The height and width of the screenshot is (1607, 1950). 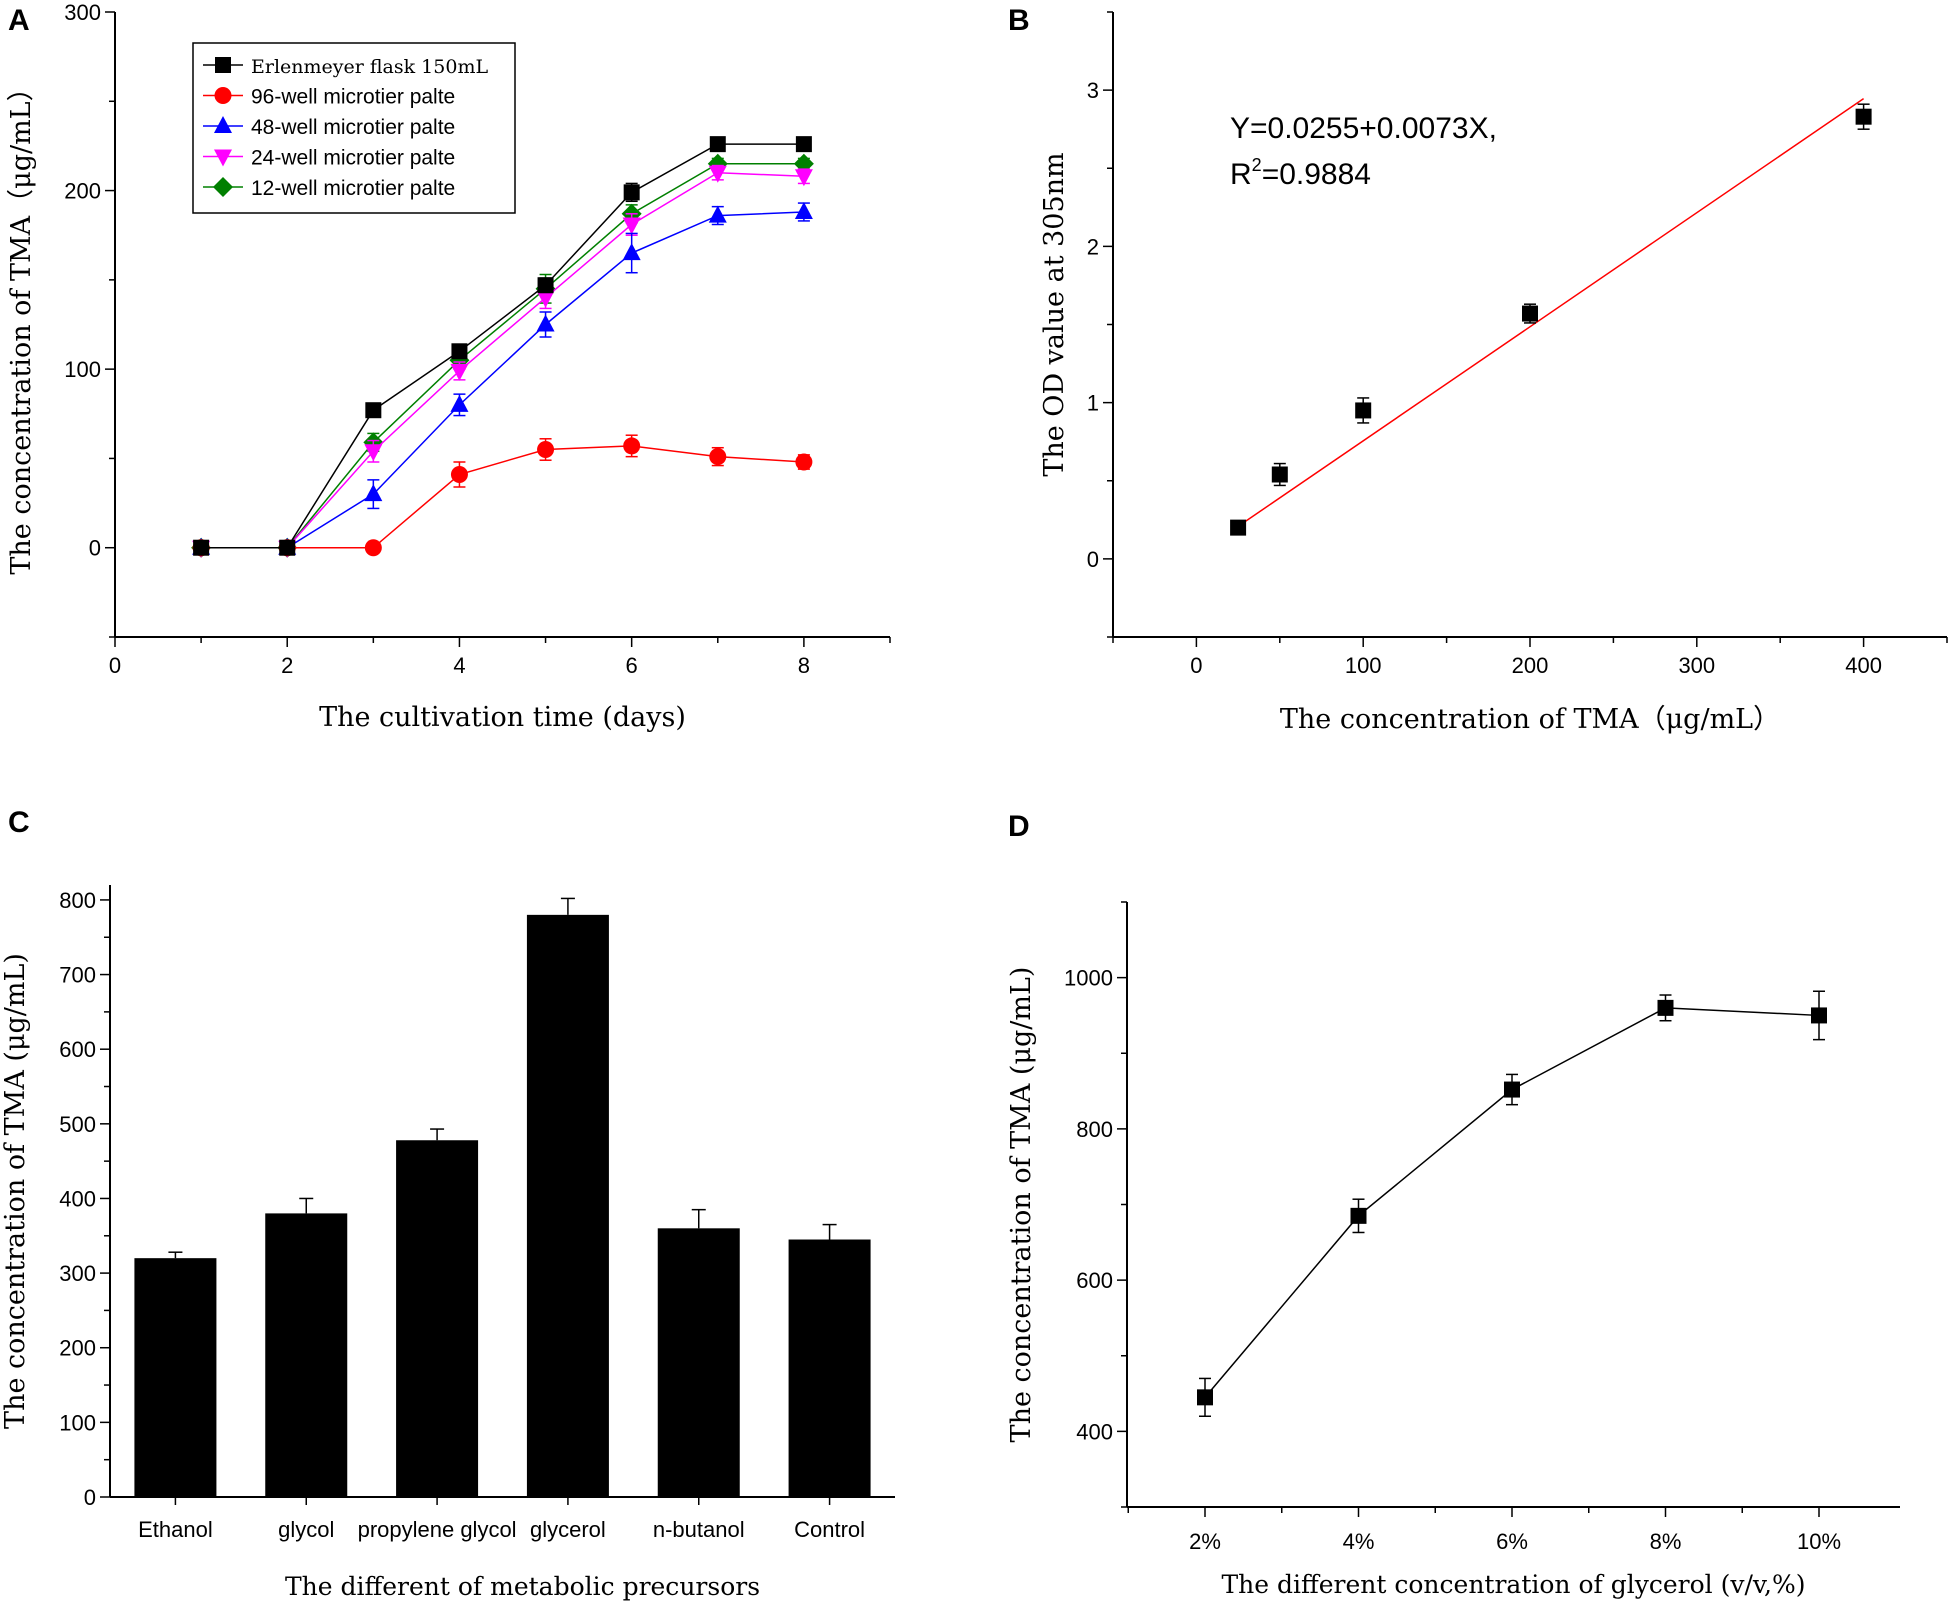 What do you see at coordinates (1359, 1541) in the screenshot?
I see `category-label: 4%` at bounding box center [1359, 1541].